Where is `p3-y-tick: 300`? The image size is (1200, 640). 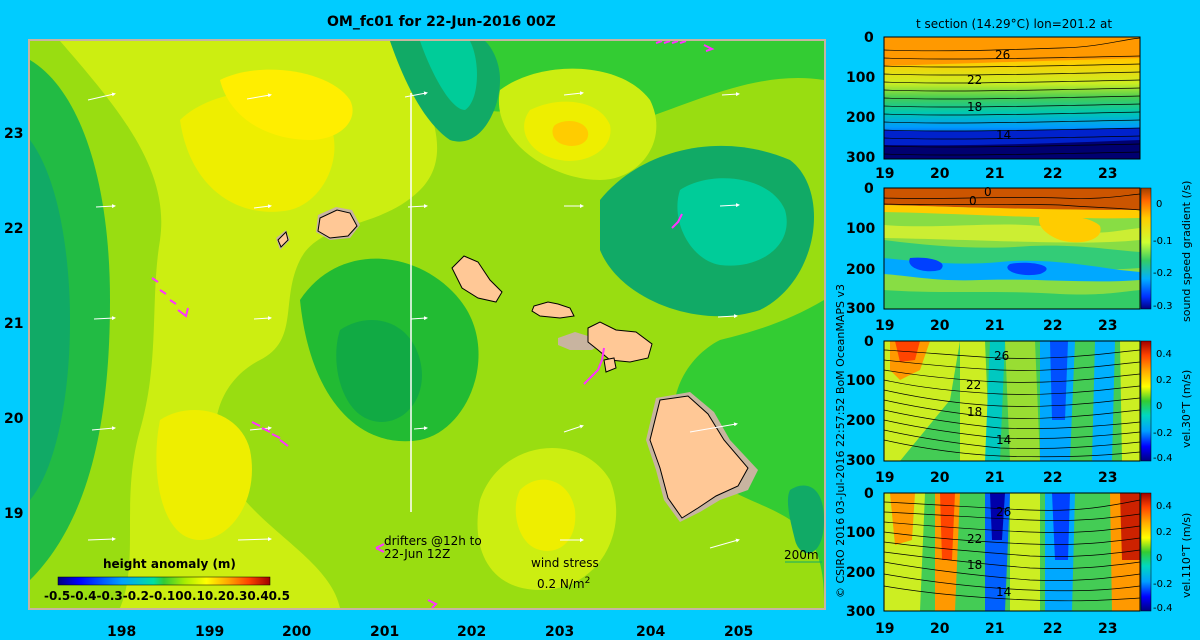 p3-y-tick: 300 is located at coordinates (861, 461).